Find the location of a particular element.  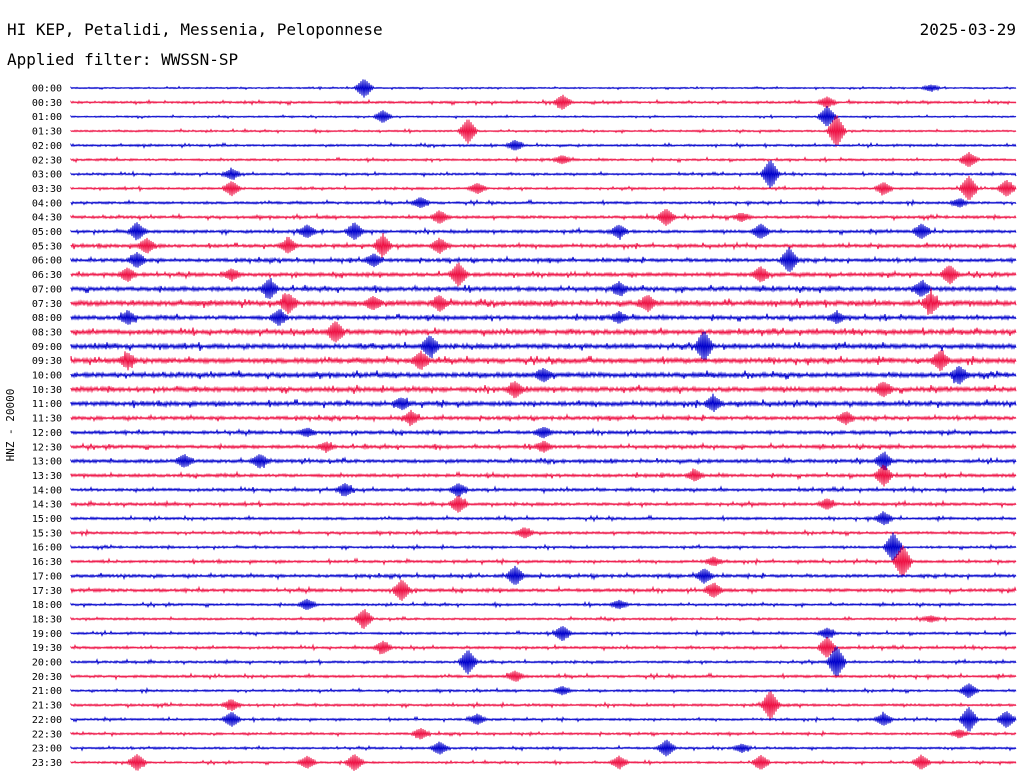

date-label: 2025-03-29 is located at coordinates (967, 29).